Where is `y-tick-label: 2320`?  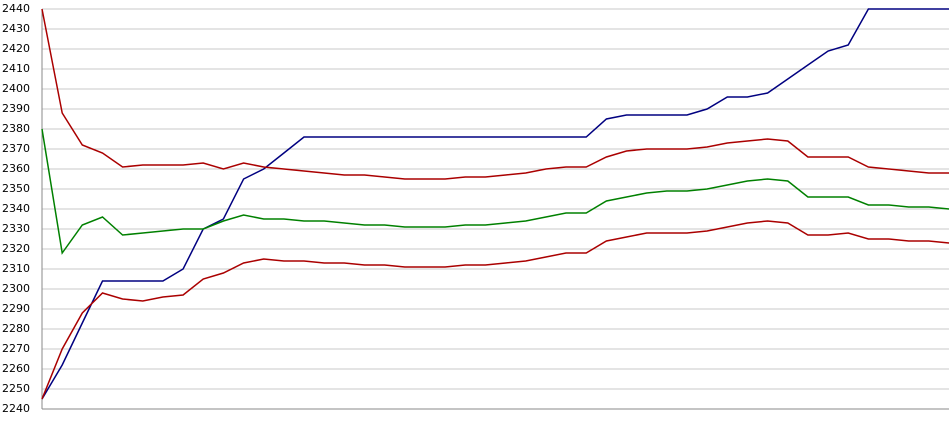 y-tick-label: 2320 is located at coordinates (16, 248).